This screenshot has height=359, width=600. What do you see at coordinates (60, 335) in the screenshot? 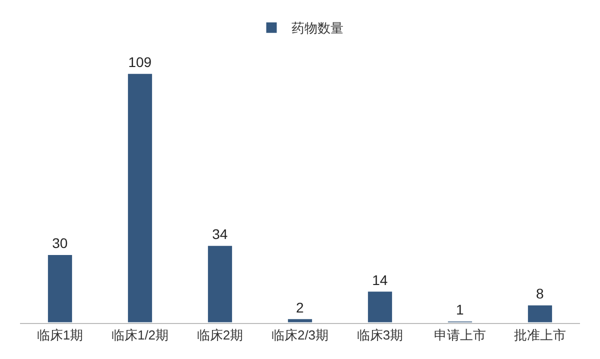
I see `x-tick-label: 临床1期` at bounding box center [60, 335].